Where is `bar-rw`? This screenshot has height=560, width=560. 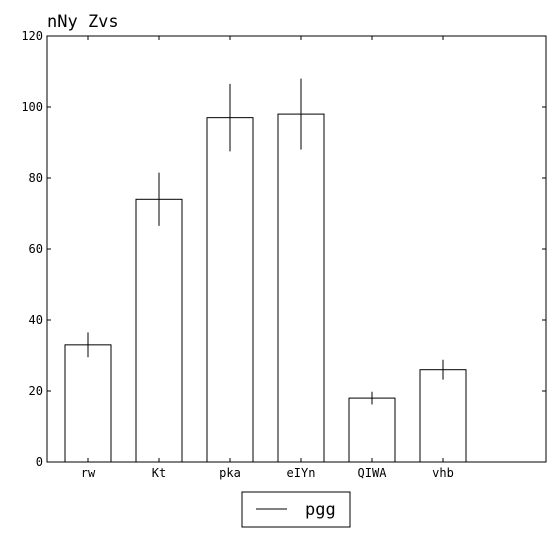 bar-rw is located at coordinates (88, 403).